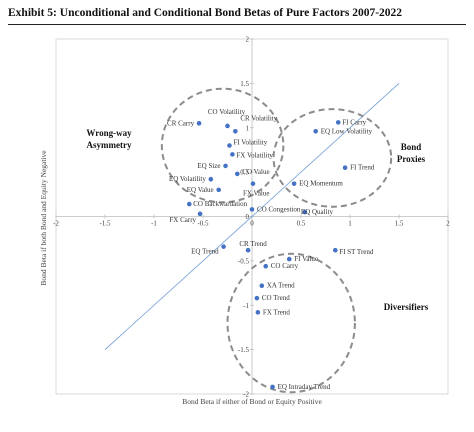 This screenshot has height=432, width=474. What do you see at coordinates (205, 252) in the screenshot?
I see `point-label: EQ Trend` at bounding box center [205, 252].